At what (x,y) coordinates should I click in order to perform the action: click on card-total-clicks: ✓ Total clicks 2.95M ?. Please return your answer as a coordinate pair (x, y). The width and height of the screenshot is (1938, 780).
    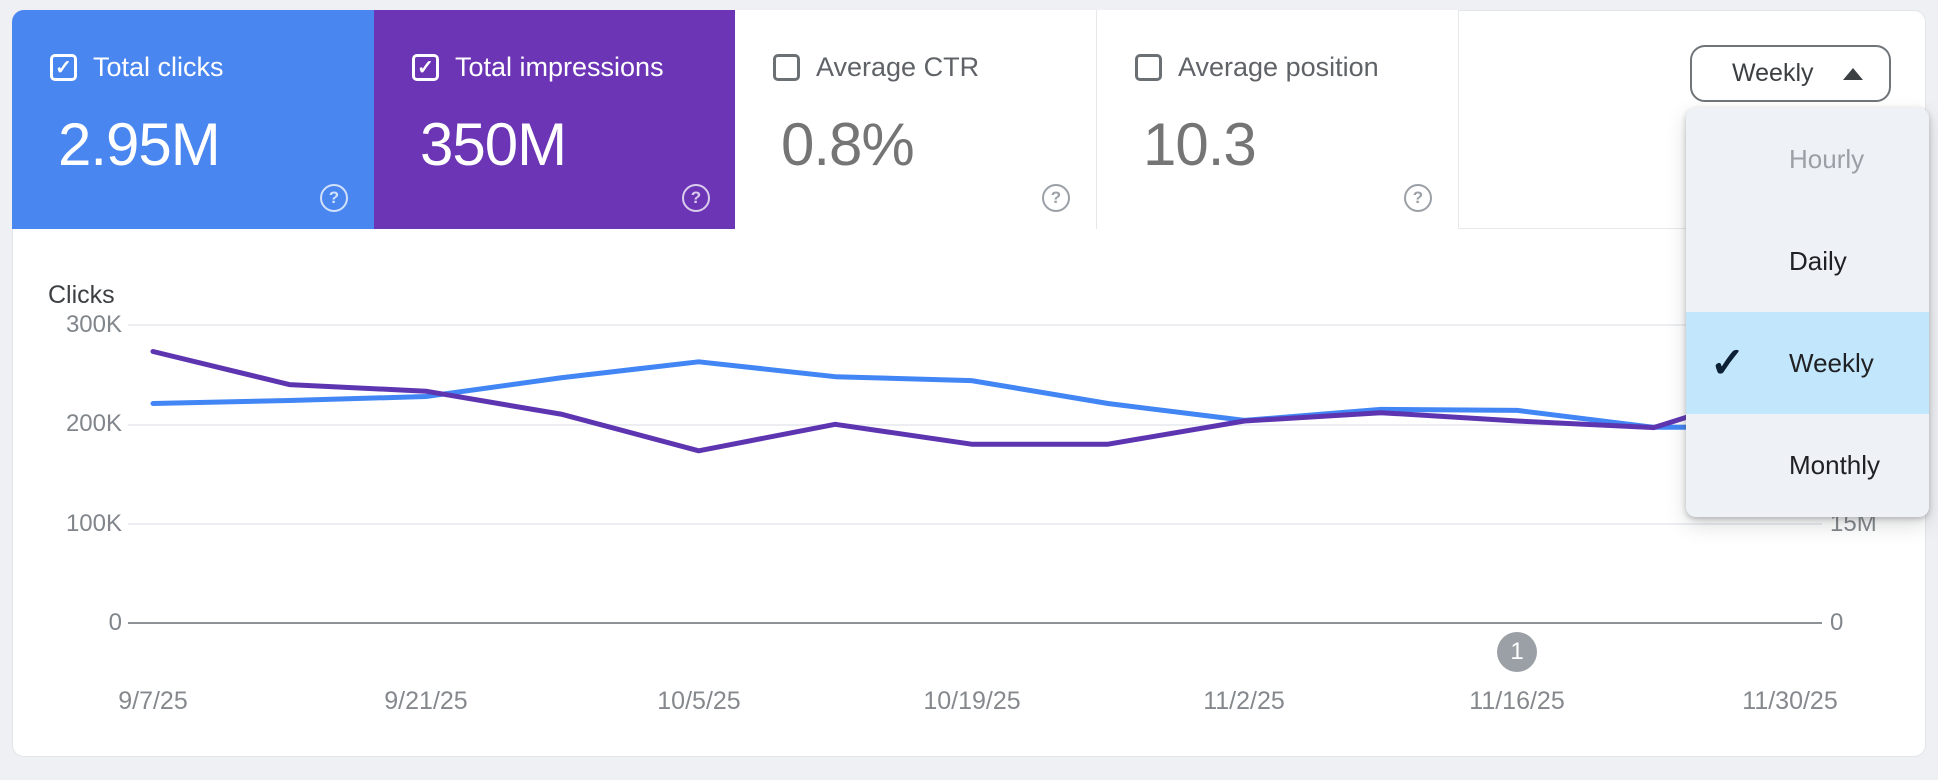
    Looking at the image, I should click on (193, 119).